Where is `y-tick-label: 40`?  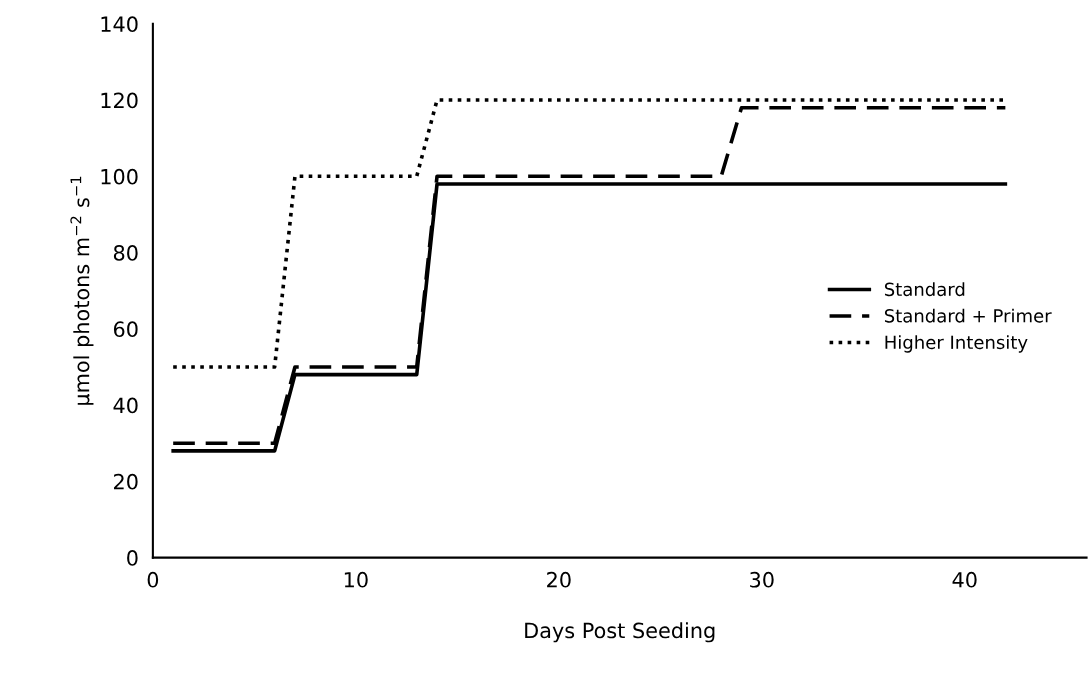 y-tick-label: 40 is located at coordinates (125, 405).